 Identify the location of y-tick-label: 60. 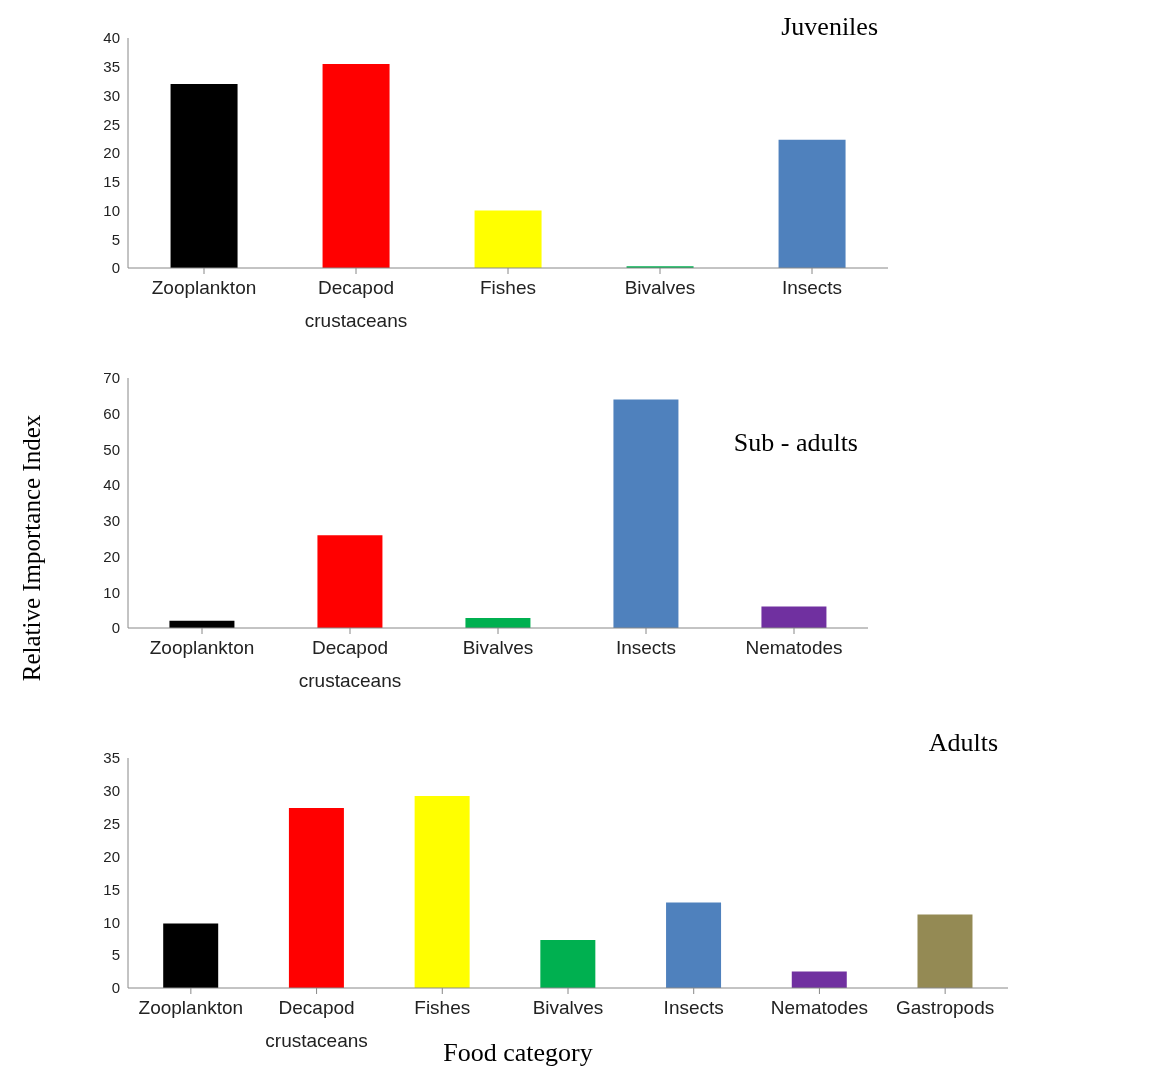
(111, 414).